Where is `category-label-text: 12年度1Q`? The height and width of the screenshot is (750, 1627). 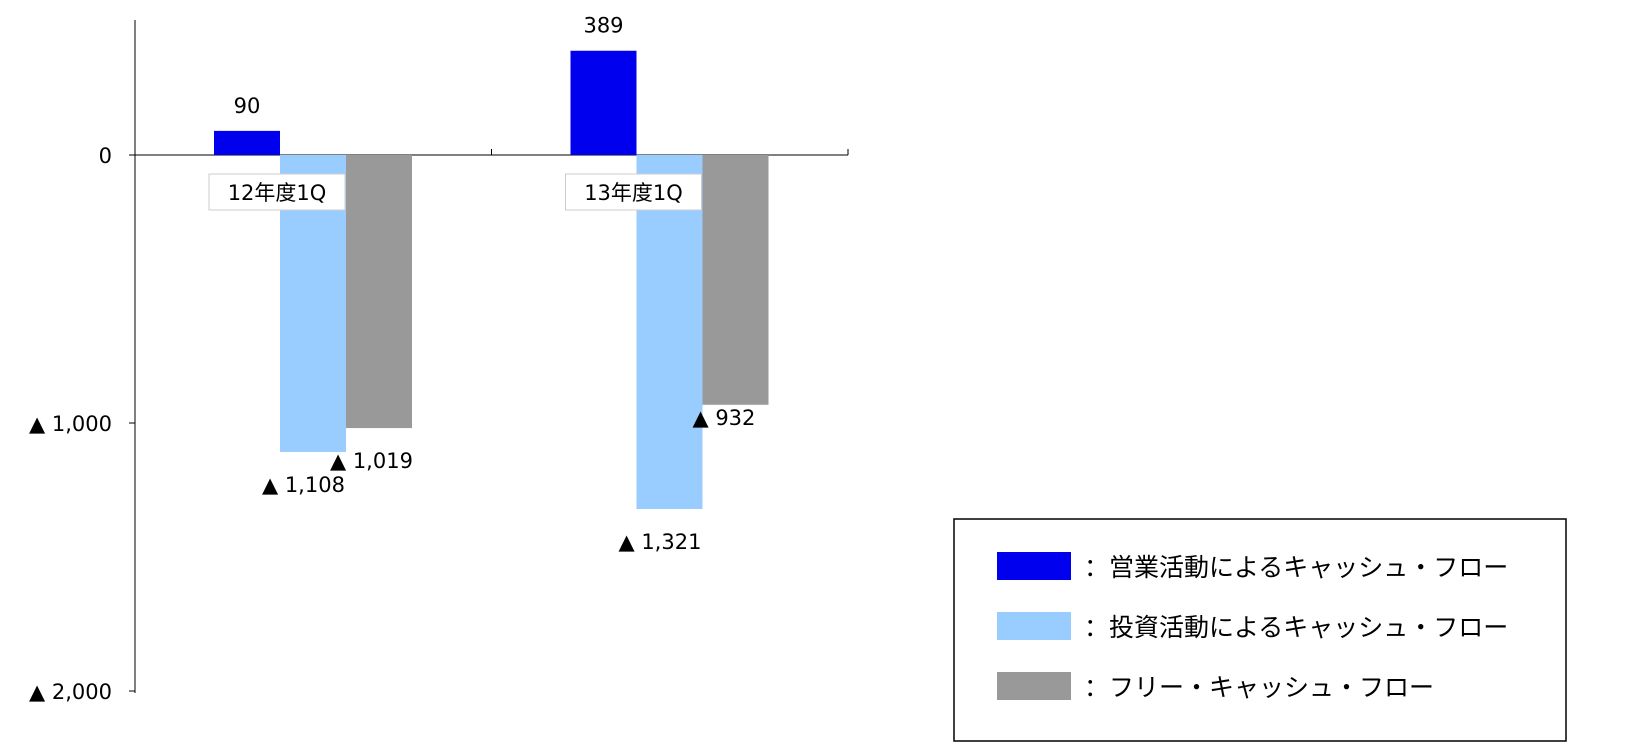
category-label-text: 12年度1Q is located at coordinates (277, 193).